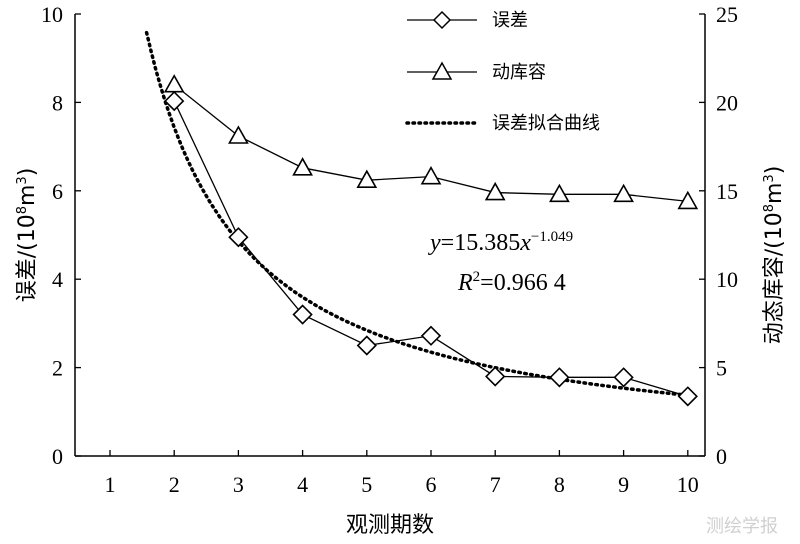 The height and width of the screenshot is (544, 800). Describe the element at coordinates (238, 484) in the screenshot. I see `x-tick-label: 3` at that location.